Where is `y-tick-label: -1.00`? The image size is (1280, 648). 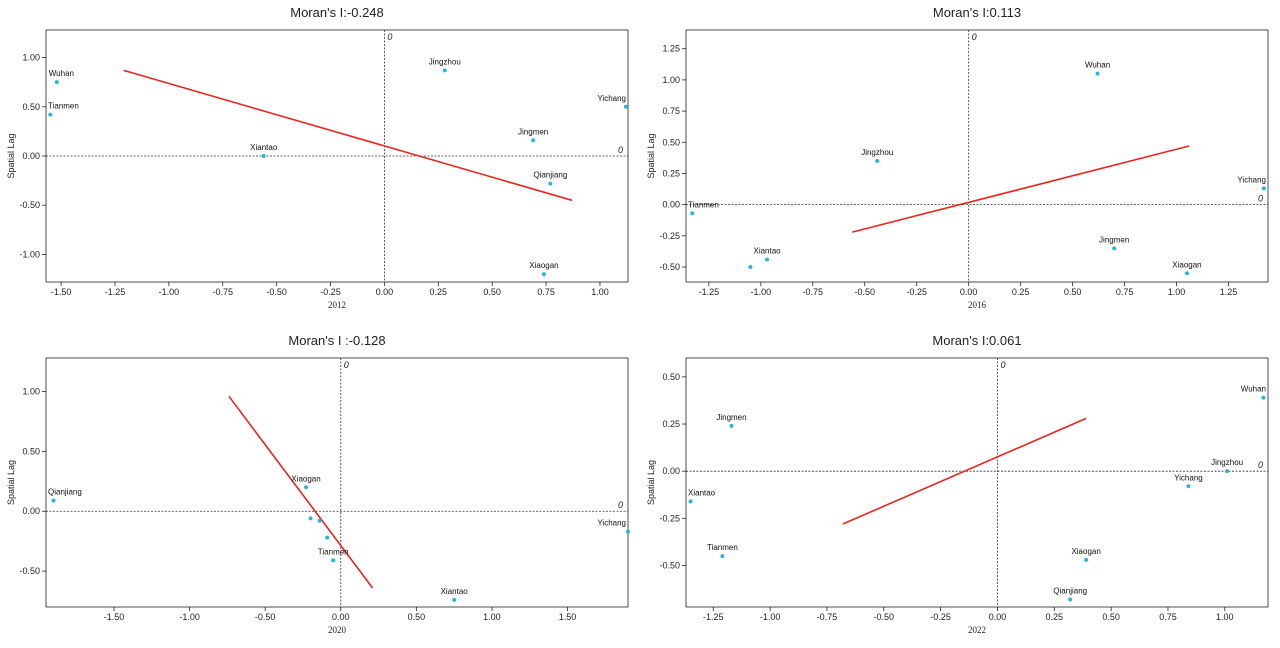 y-tick-label: -1.00 is located at coordinates (29, 254).